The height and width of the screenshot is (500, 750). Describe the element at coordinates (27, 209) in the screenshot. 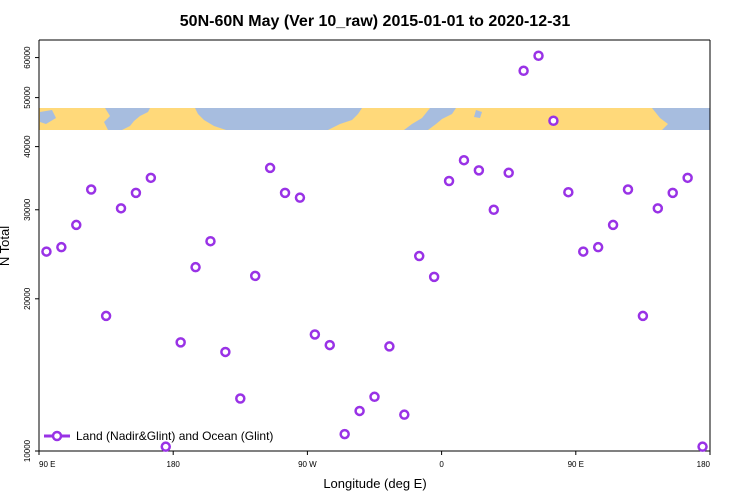

I see `y-tick-label: 30000` at that location.